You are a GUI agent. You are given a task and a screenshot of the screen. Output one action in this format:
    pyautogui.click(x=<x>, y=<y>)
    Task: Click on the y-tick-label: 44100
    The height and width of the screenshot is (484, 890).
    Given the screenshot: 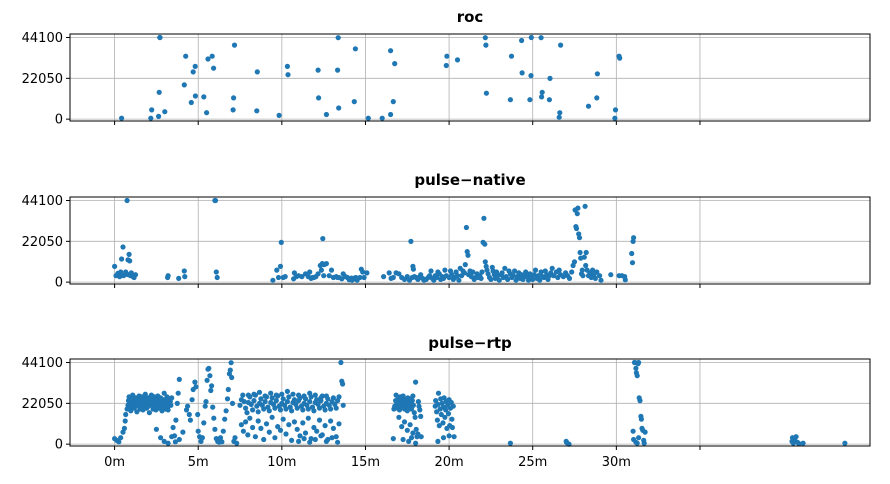 What is the action you would take?
    pyautogui.click(x=42, y=201)
    